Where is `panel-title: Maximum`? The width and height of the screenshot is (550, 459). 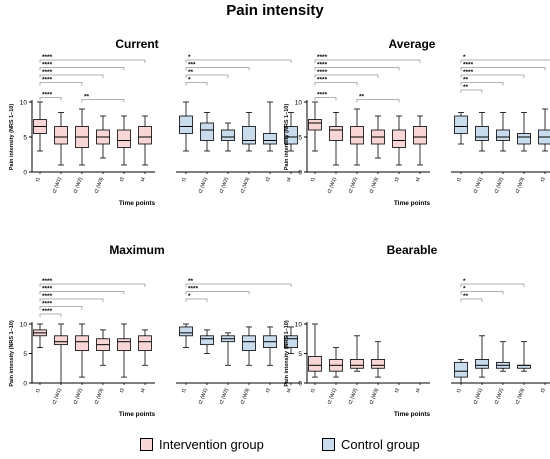
panel-title: Maximum is located at coordinates (136, 250).